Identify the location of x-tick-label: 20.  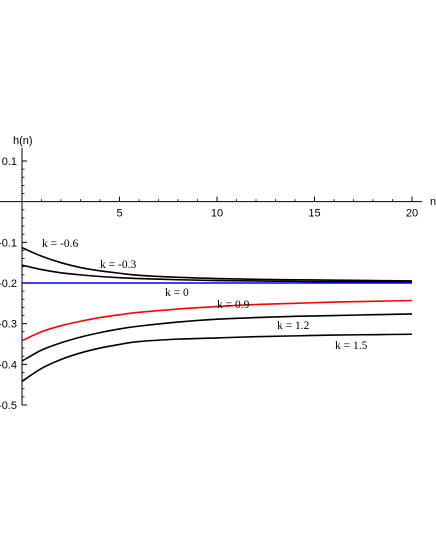
(412, 214).